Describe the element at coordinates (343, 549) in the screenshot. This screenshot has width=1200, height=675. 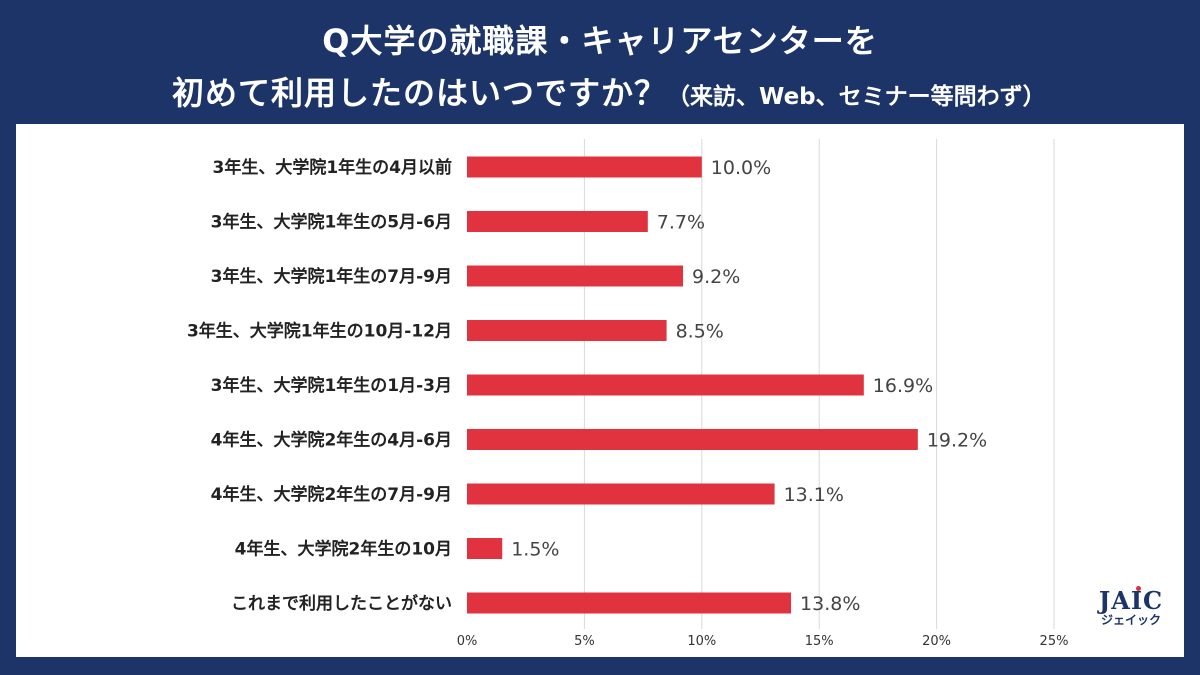
I see `category-label: 4年生、大学院2年生の10月` at that location.